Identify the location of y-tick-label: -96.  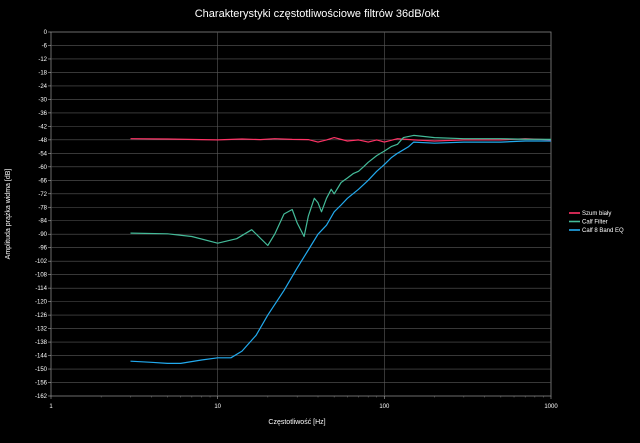
(42, 249).